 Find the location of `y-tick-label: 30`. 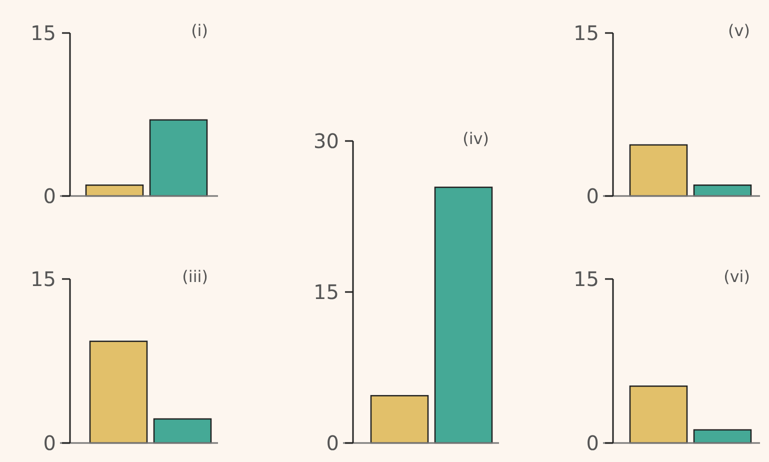

y-tick-label: 30 is located at coordinates (326, 141).